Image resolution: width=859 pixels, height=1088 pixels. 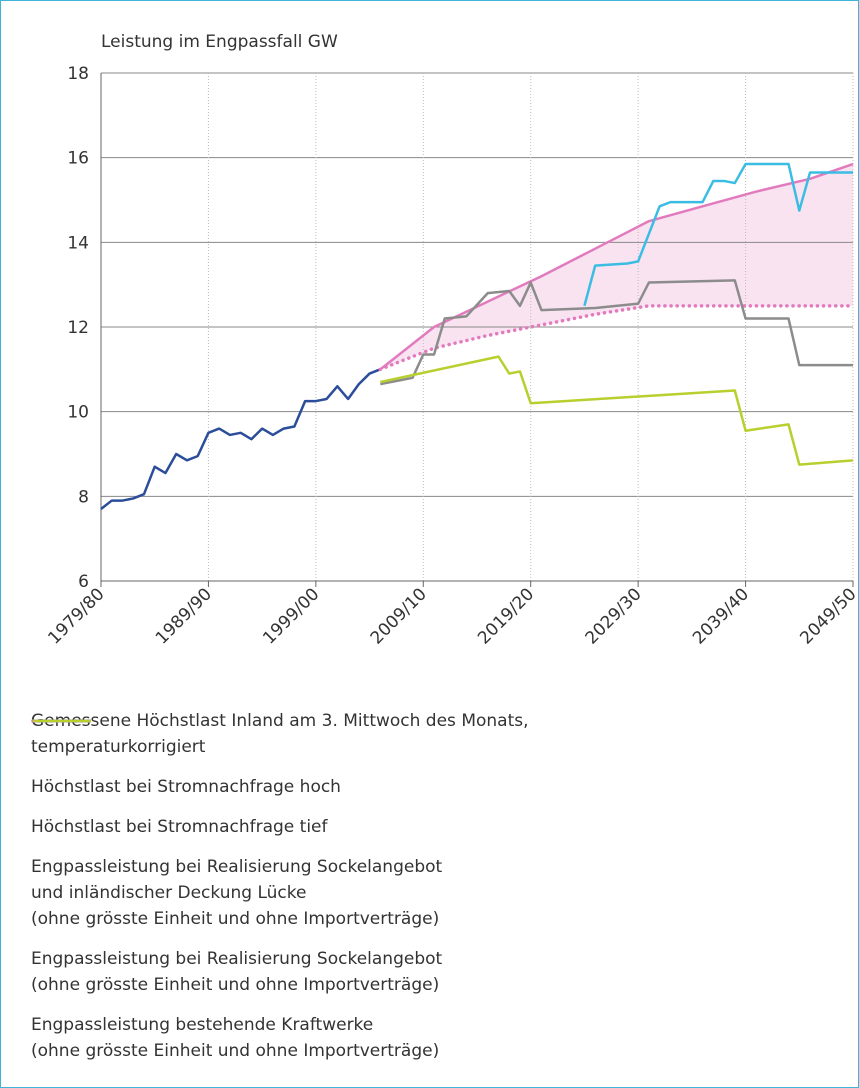 What do you see at coordinates (62, 721) in the screenshot?
I see `legend-swatch` at bounding box center [62, 721].